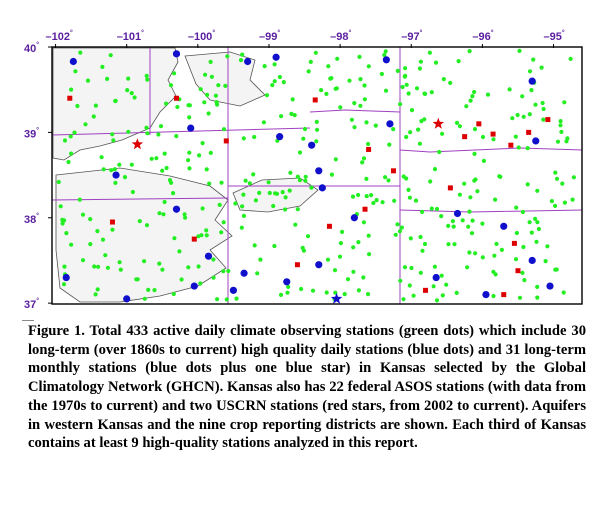  I want to click on latitude-axis: 40° 39° 38° 37°, so click(38, 176).